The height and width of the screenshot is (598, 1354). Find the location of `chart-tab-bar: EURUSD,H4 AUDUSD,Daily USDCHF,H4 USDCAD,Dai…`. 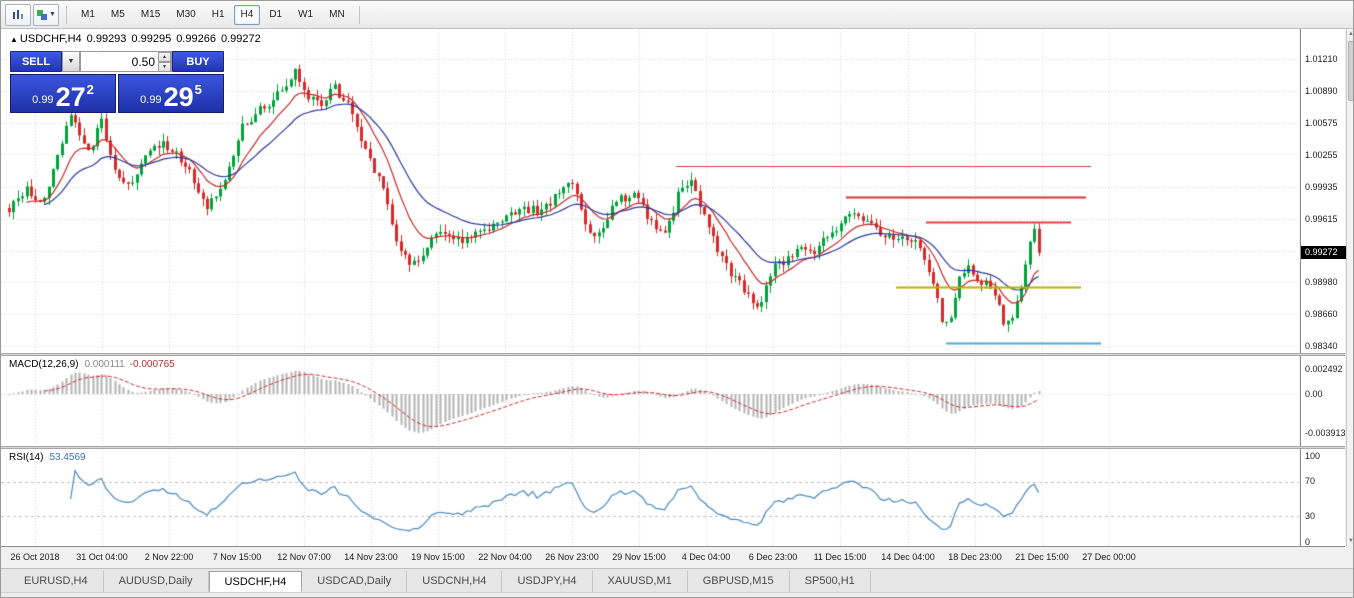

chart-tab-bar: EURUSD,H4 AUDUSD,Daily USDCHF,H4 USDCAD,Dai… is located at coordinates (677, 580).